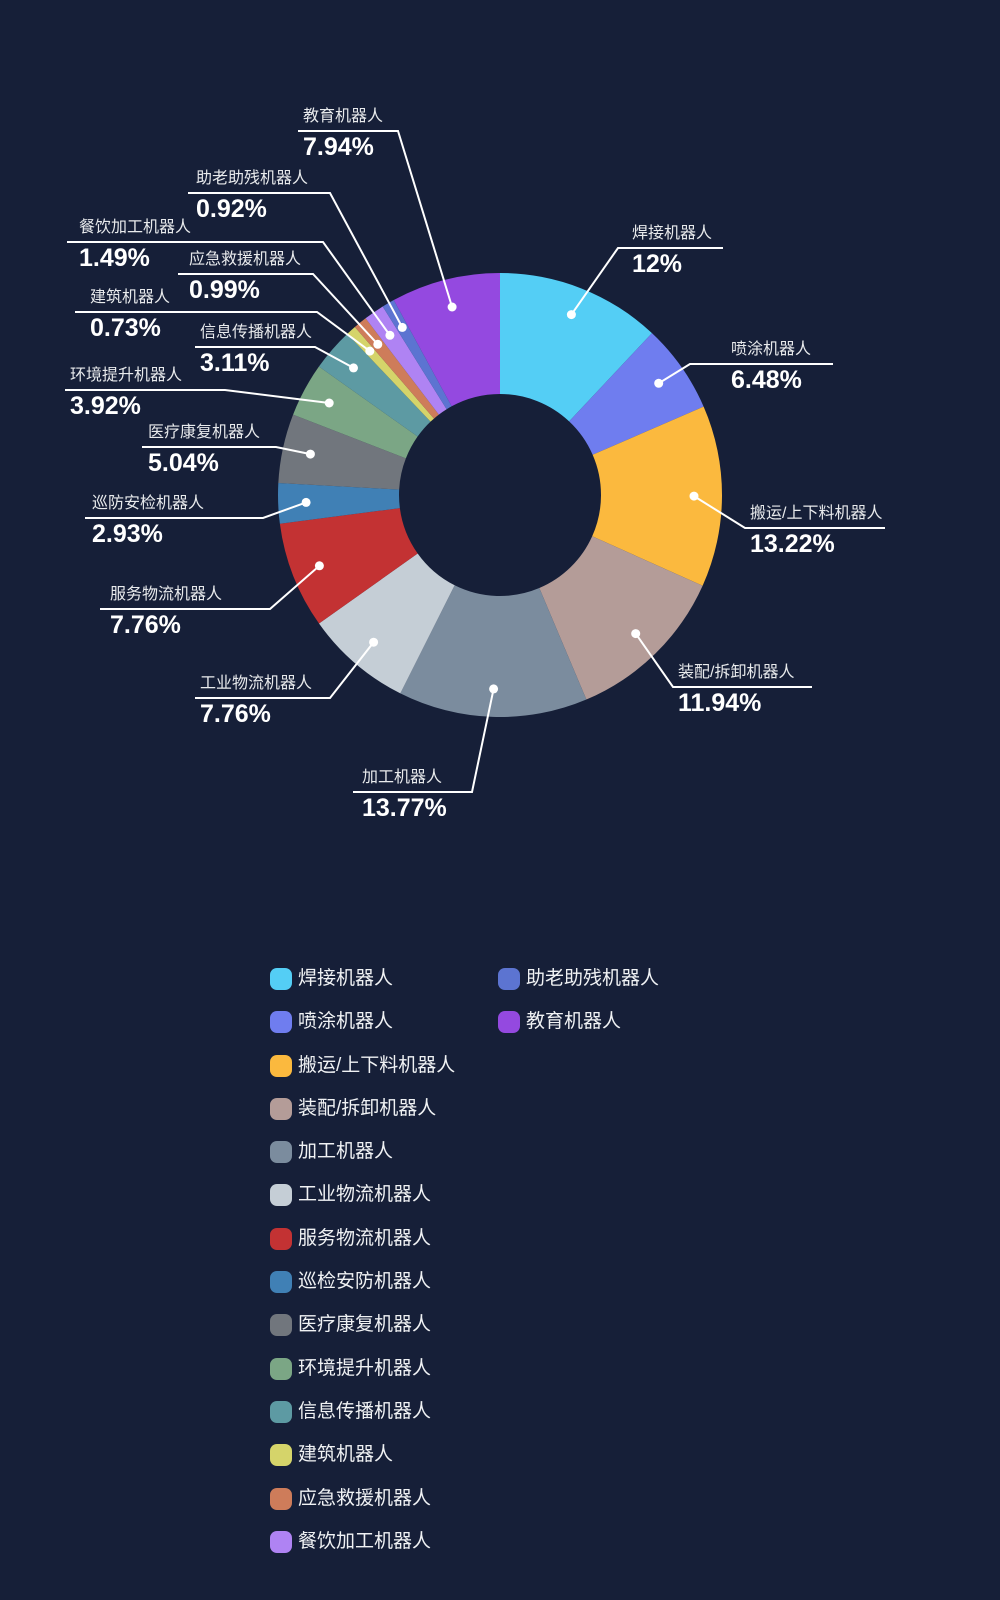 The image size is (1000, 1600). What do you see at coordinates (672, 250) in the screenshot?
I see `callout-welding-robot: 焊接机器人 12%` at bounding box center [672, 250].